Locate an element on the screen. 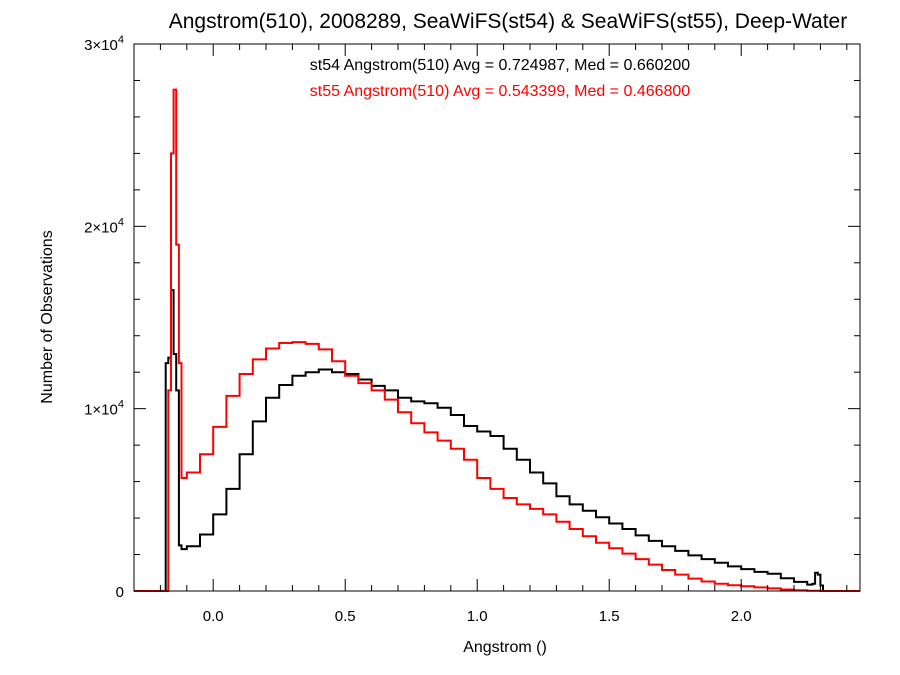 The image size is (900, 675). y-tick-label: 0 is located at coordinates (120, 592).